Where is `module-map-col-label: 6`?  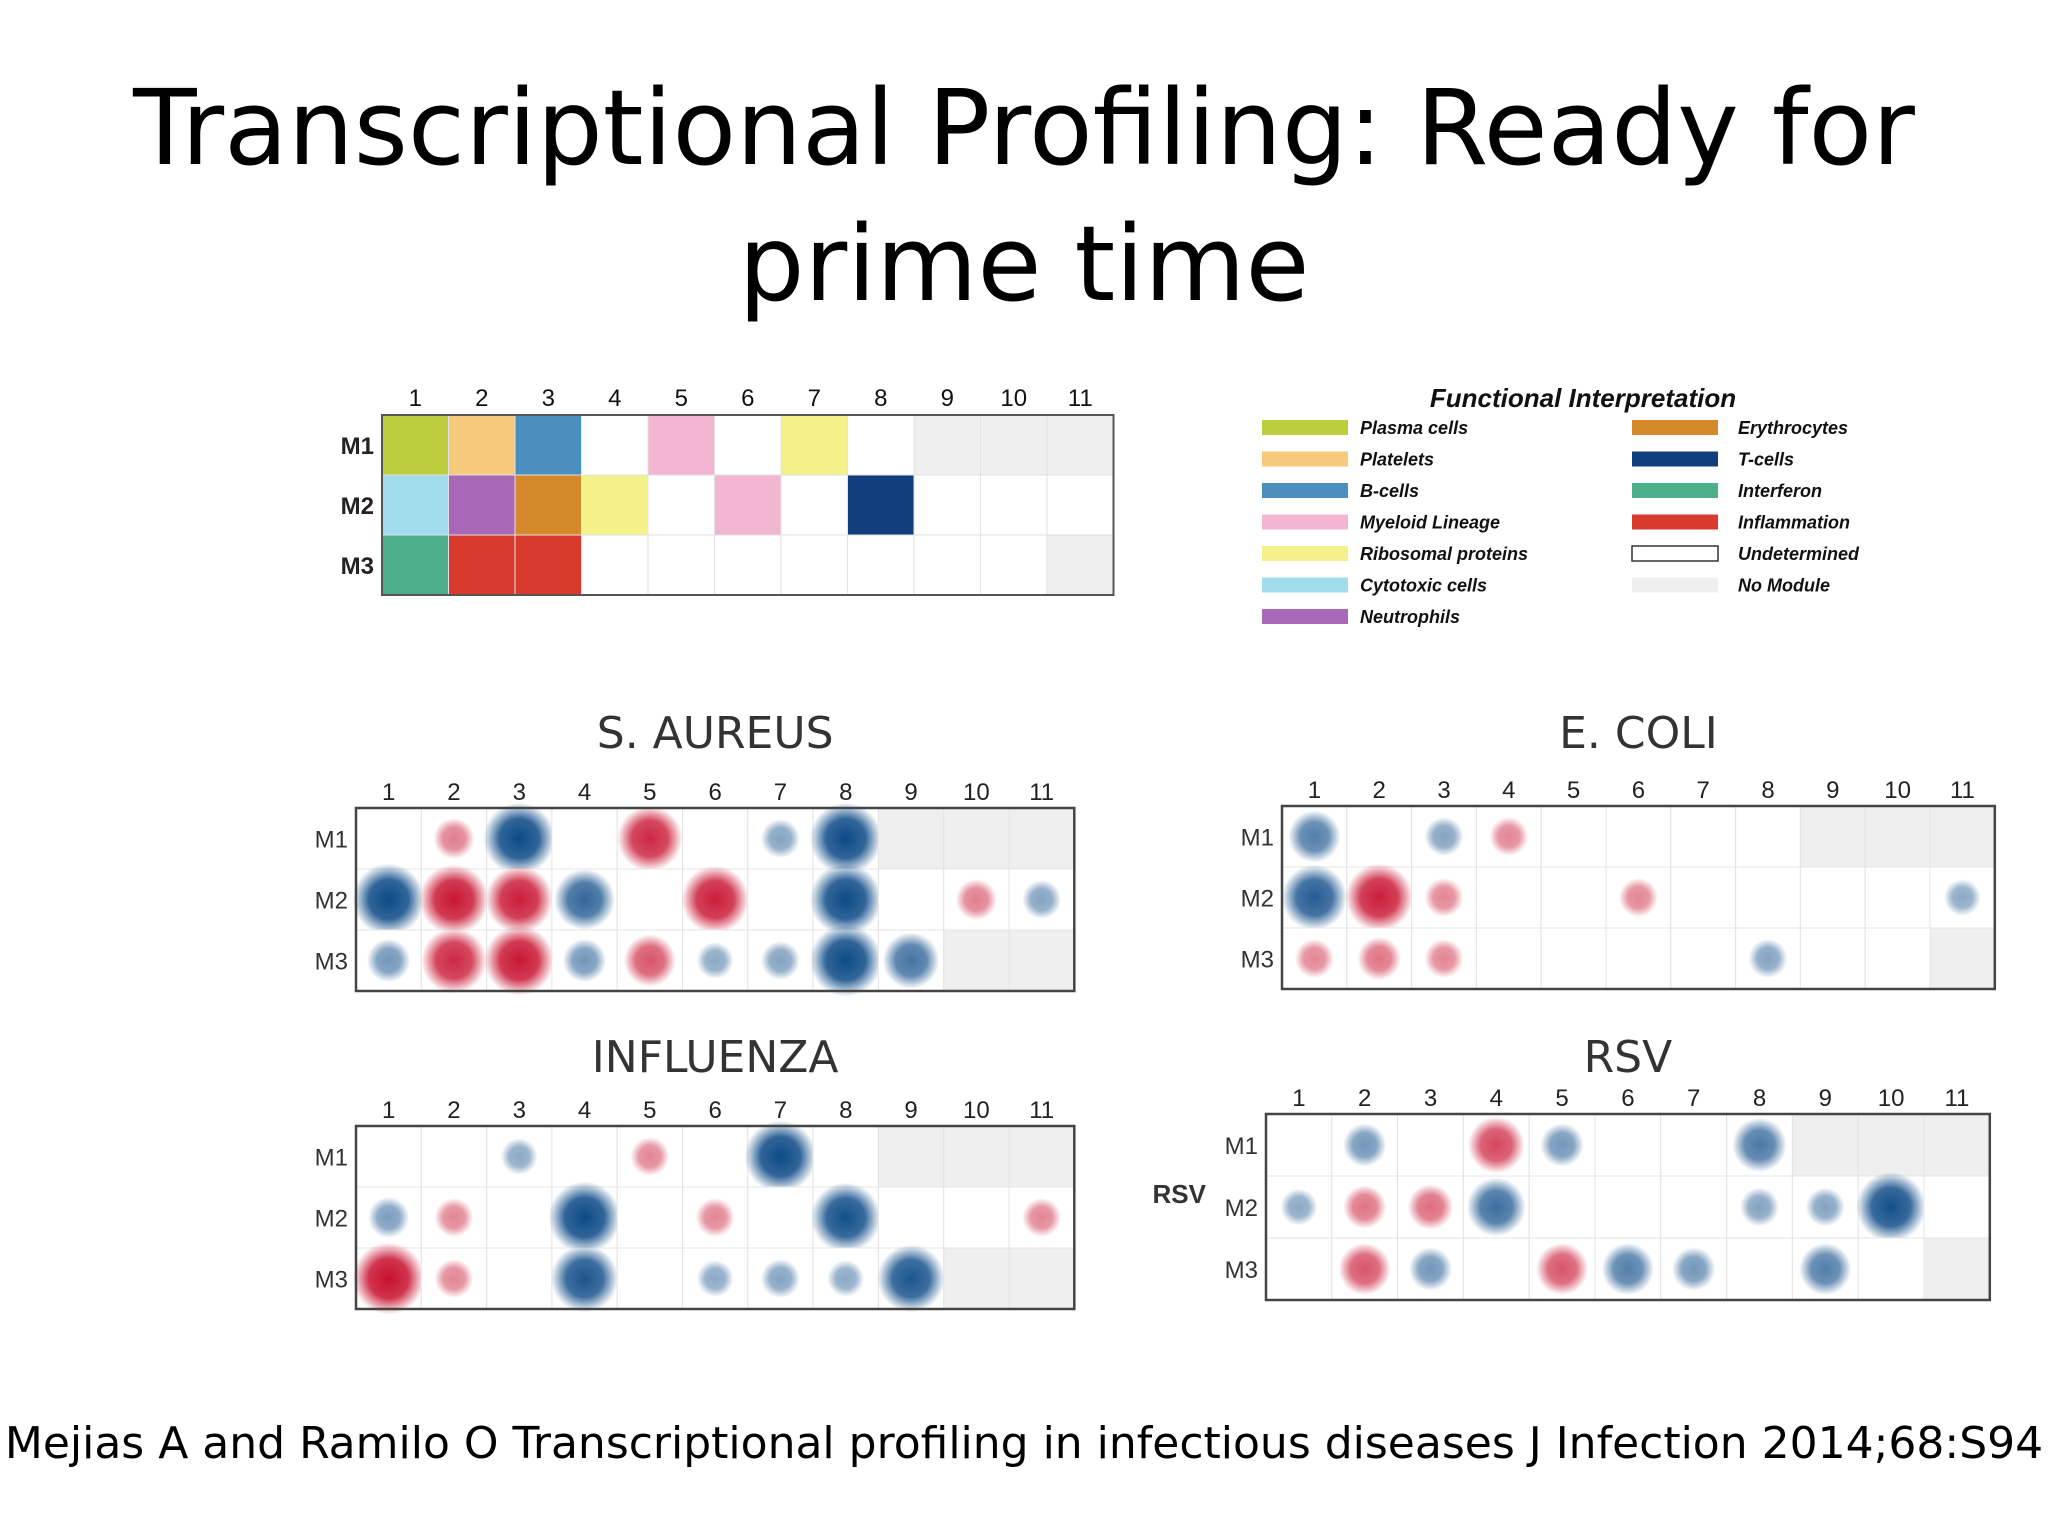 module-map-col-label: 6 is located at coordinates (747, 398).